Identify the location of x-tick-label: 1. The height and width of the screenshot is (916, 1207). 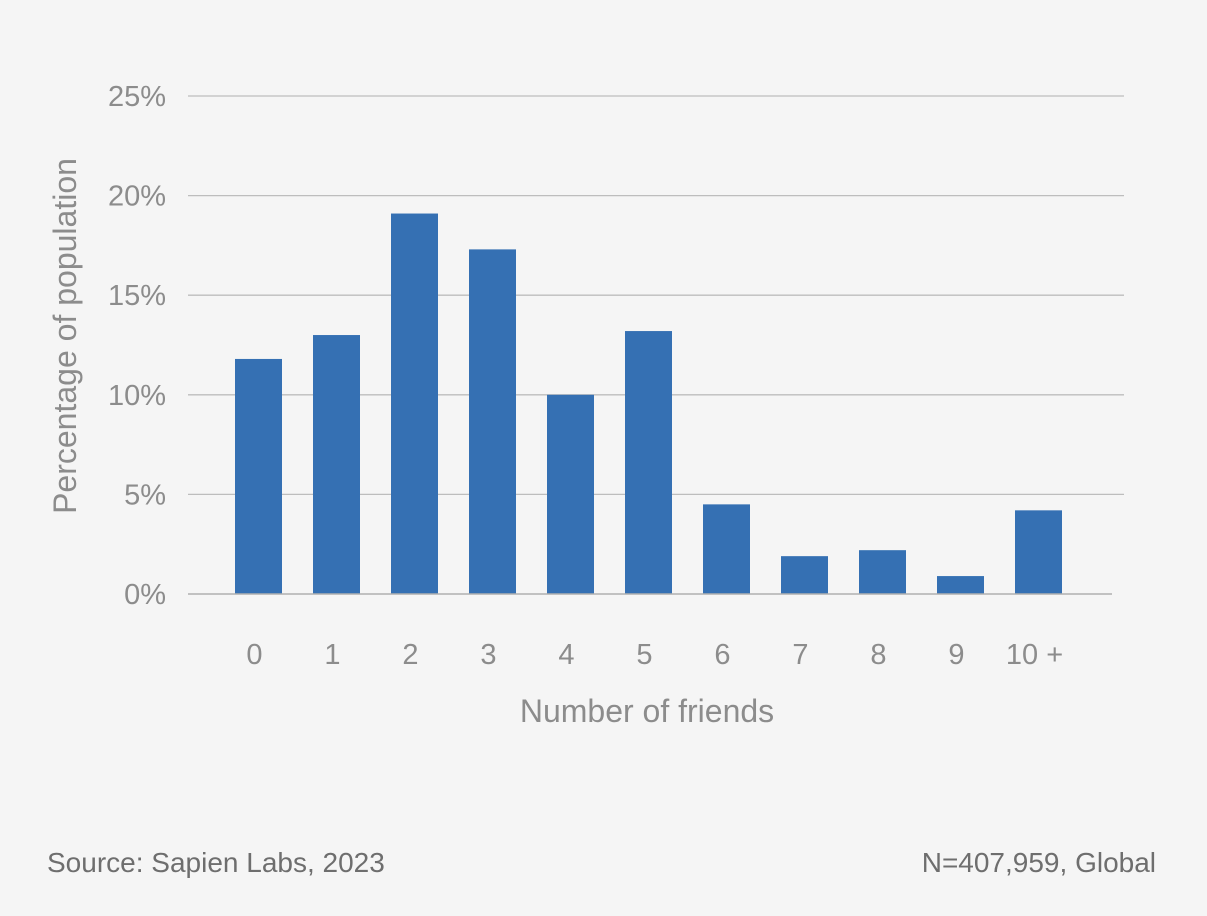
(332, 655).